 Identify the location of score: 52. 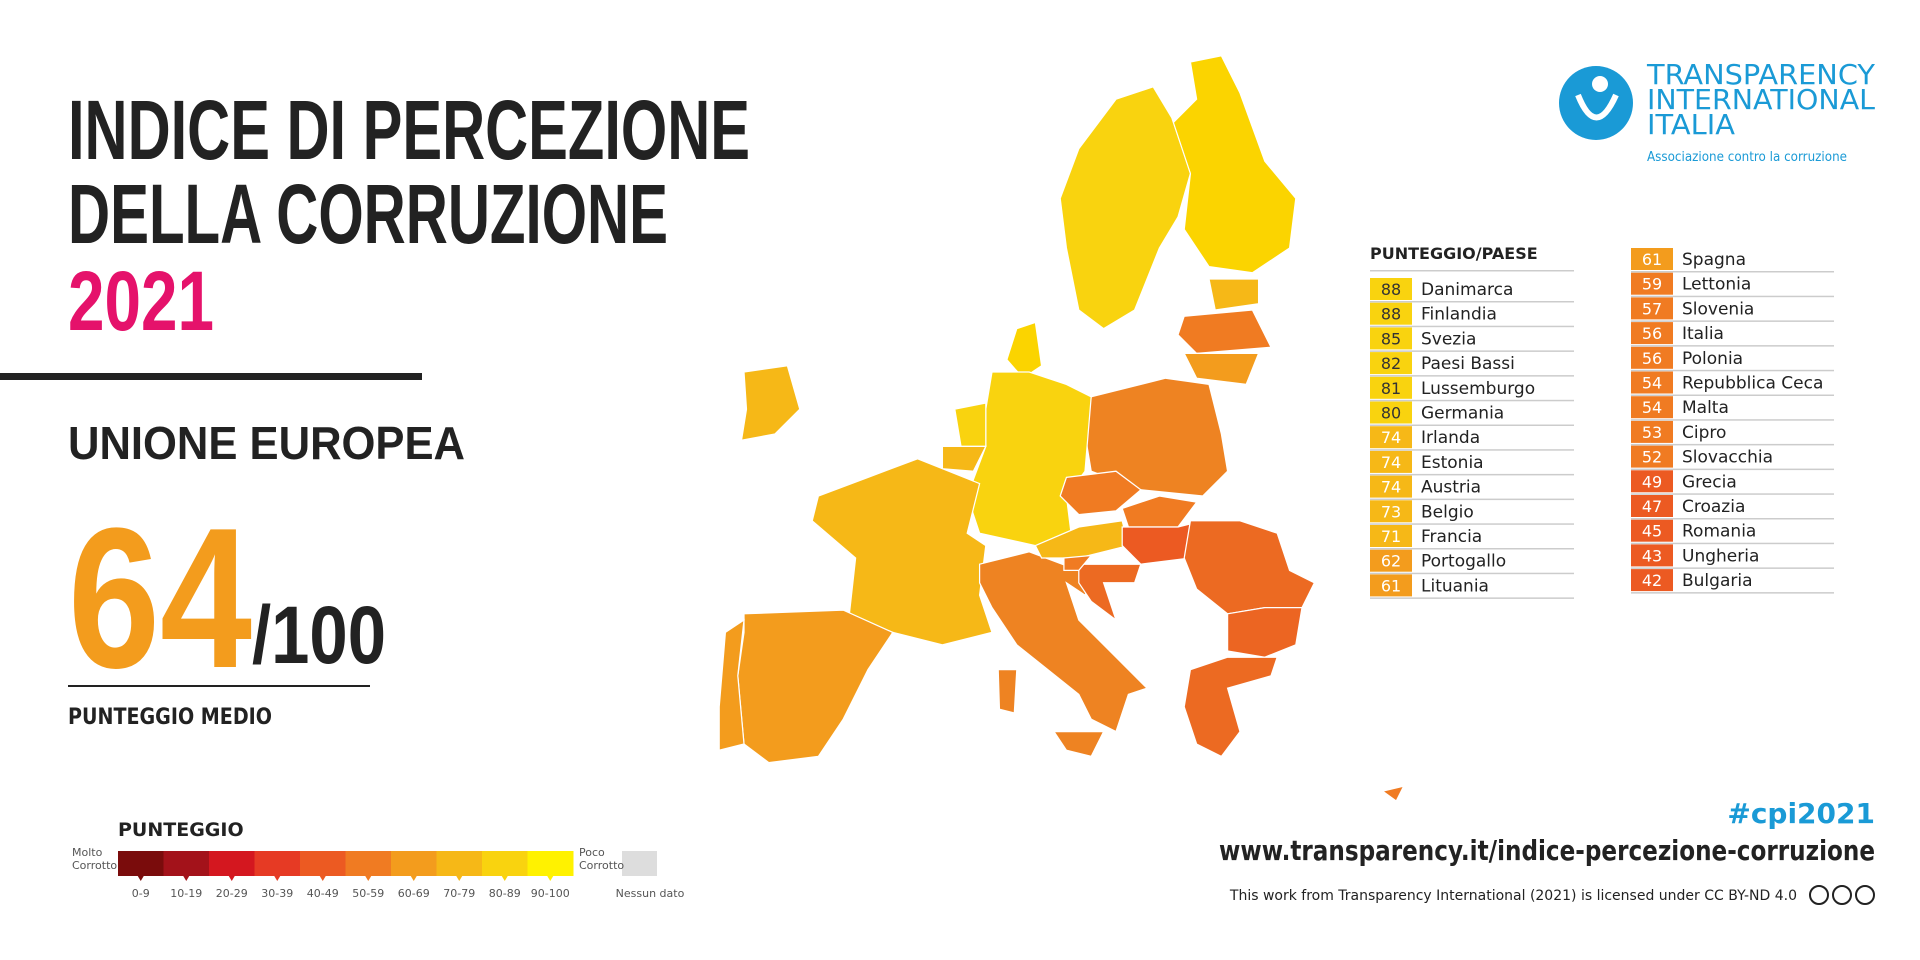
(1652, 457).